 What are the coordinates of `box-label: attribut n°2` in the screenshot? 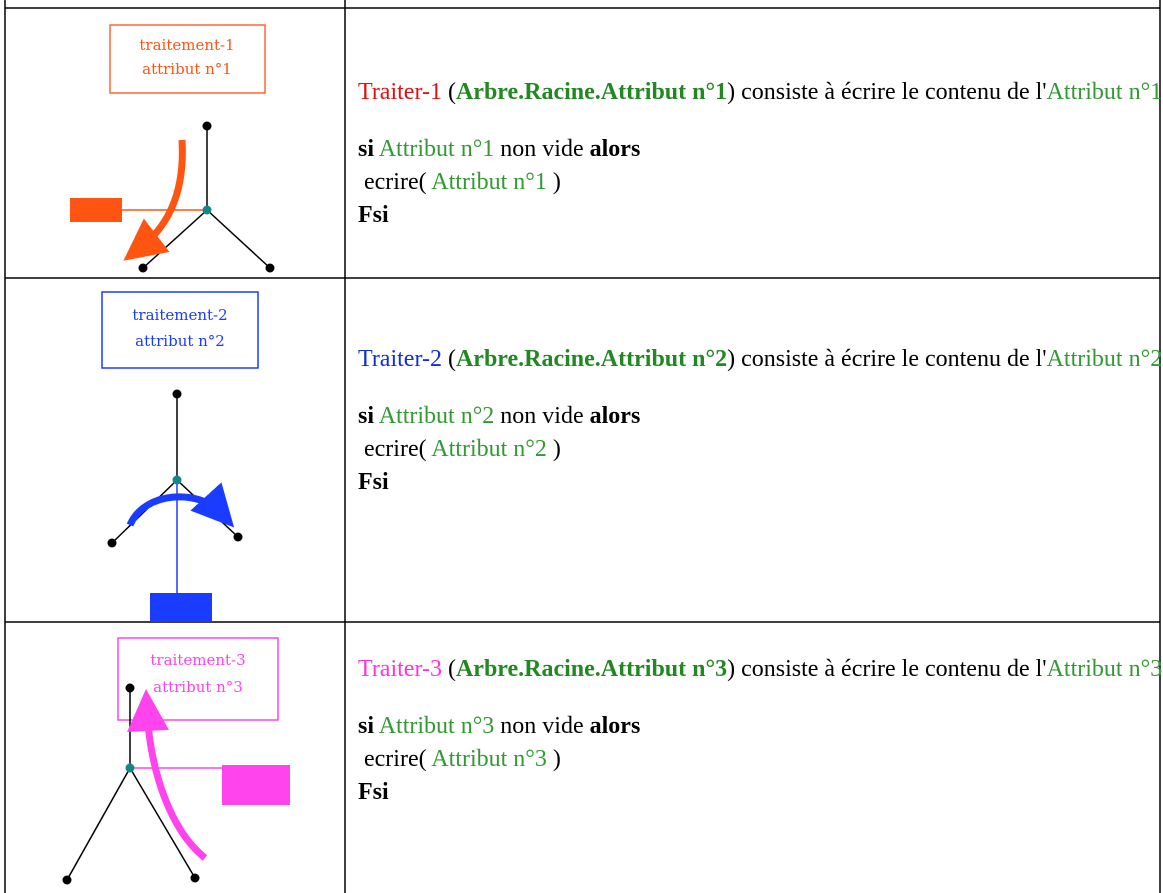 It's located at (180, 341).